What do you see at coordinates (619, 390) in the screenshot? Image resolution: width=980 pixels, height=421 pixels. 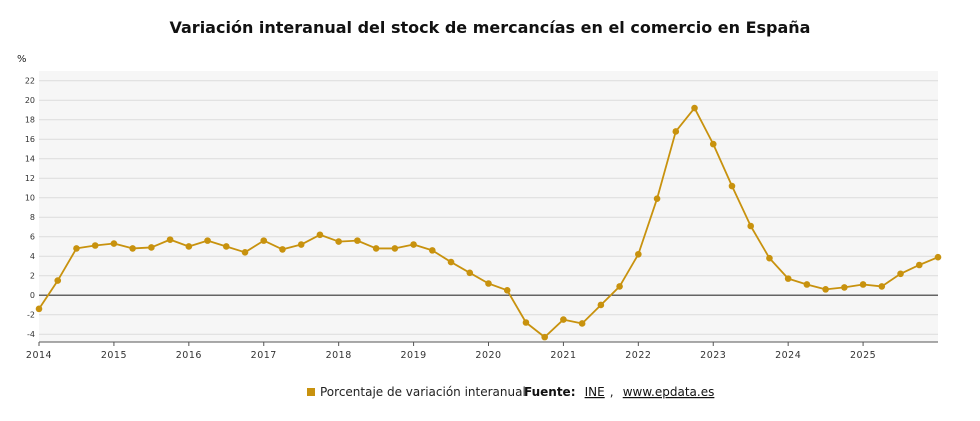 I see `source-line: Fuente: INE , www.epdata.es` at bounding box center [619, 390].